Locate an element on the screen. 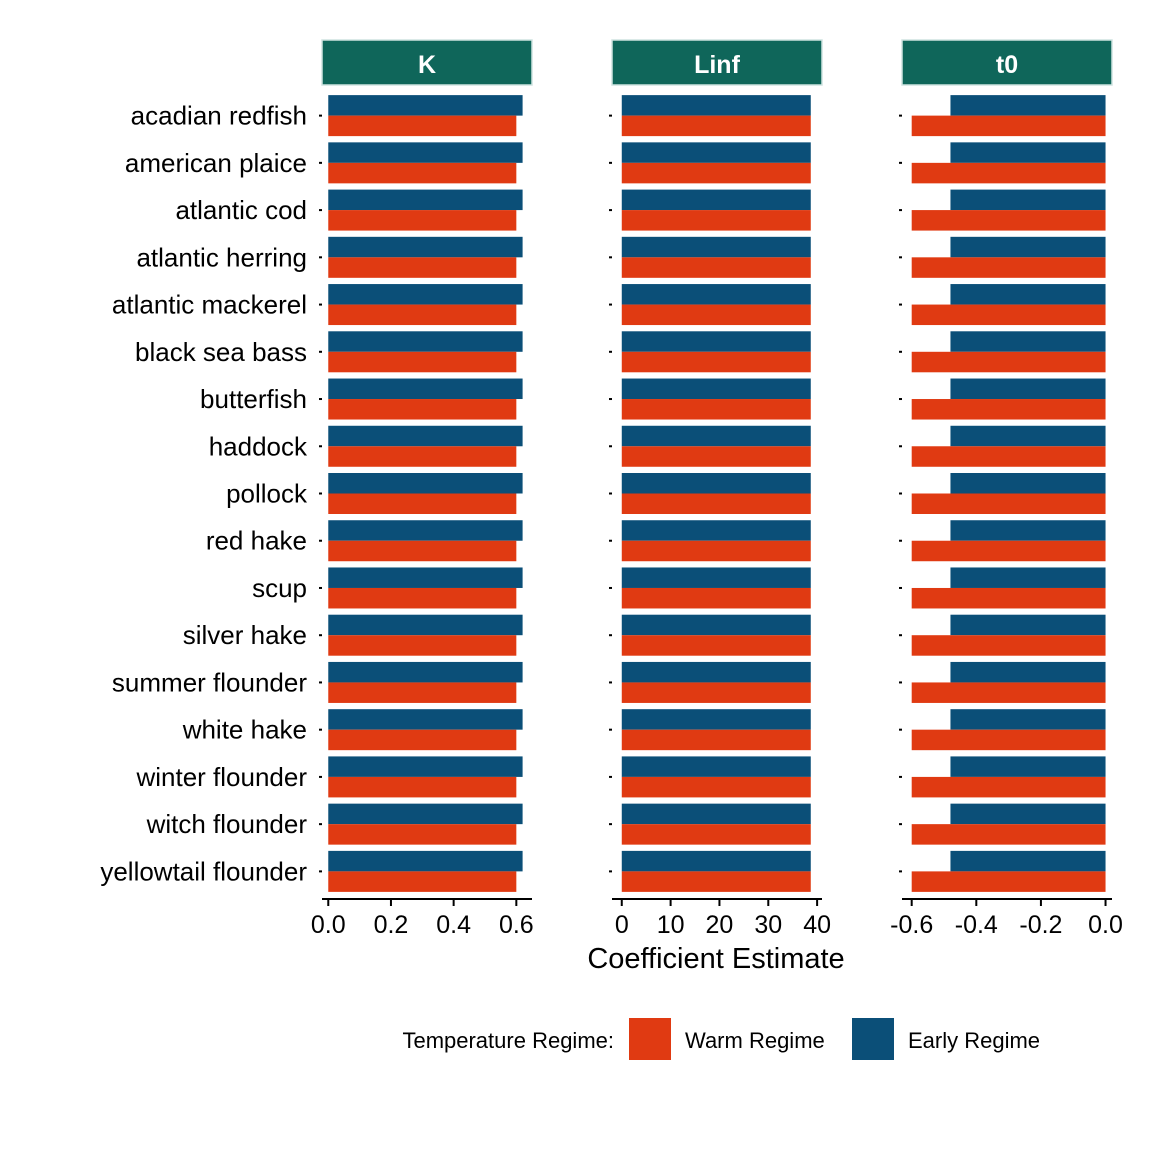  x-tick-label-t0: -0.2 is located at coordinates (1040, 925).